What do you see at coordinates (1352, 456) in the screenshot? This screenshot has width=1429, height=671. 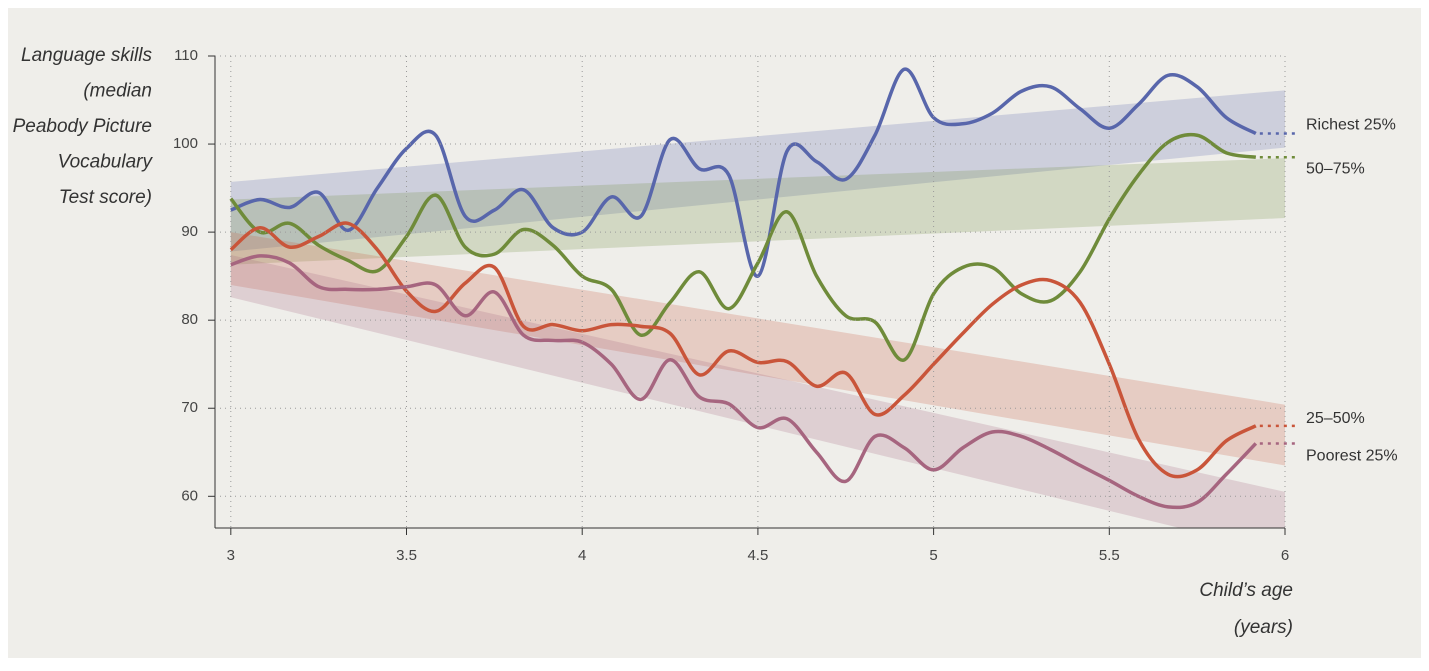 I see `legend-label: Poorest 25%` at bounding box center [1352, 456].